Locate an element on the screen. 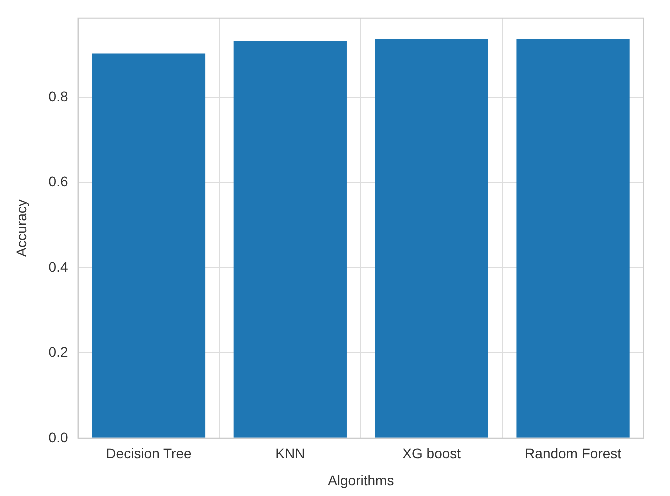  y-tick-label: 0.2 is located at coordinates (58, 352).